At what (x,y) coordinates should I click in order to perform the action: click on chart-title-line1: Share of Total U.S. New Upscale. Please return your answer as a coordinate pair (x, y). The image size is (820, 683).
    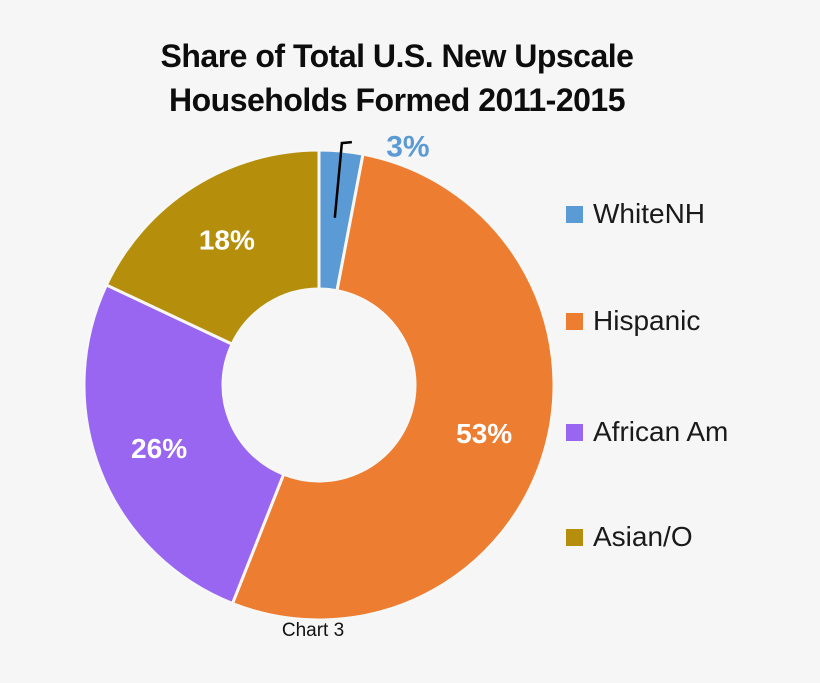
    Looking at the image, I should click on (397, 56).